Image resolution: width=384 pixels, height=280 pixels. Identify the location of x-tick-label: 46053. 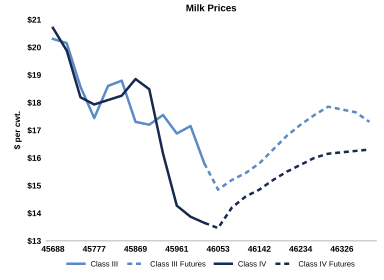
(218, 249).